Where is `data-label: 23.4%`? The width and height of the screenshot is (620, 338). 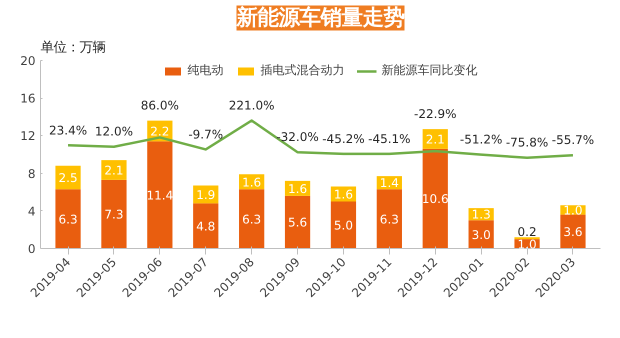
data-label: 23.4% is located at coordinates (68, 130).